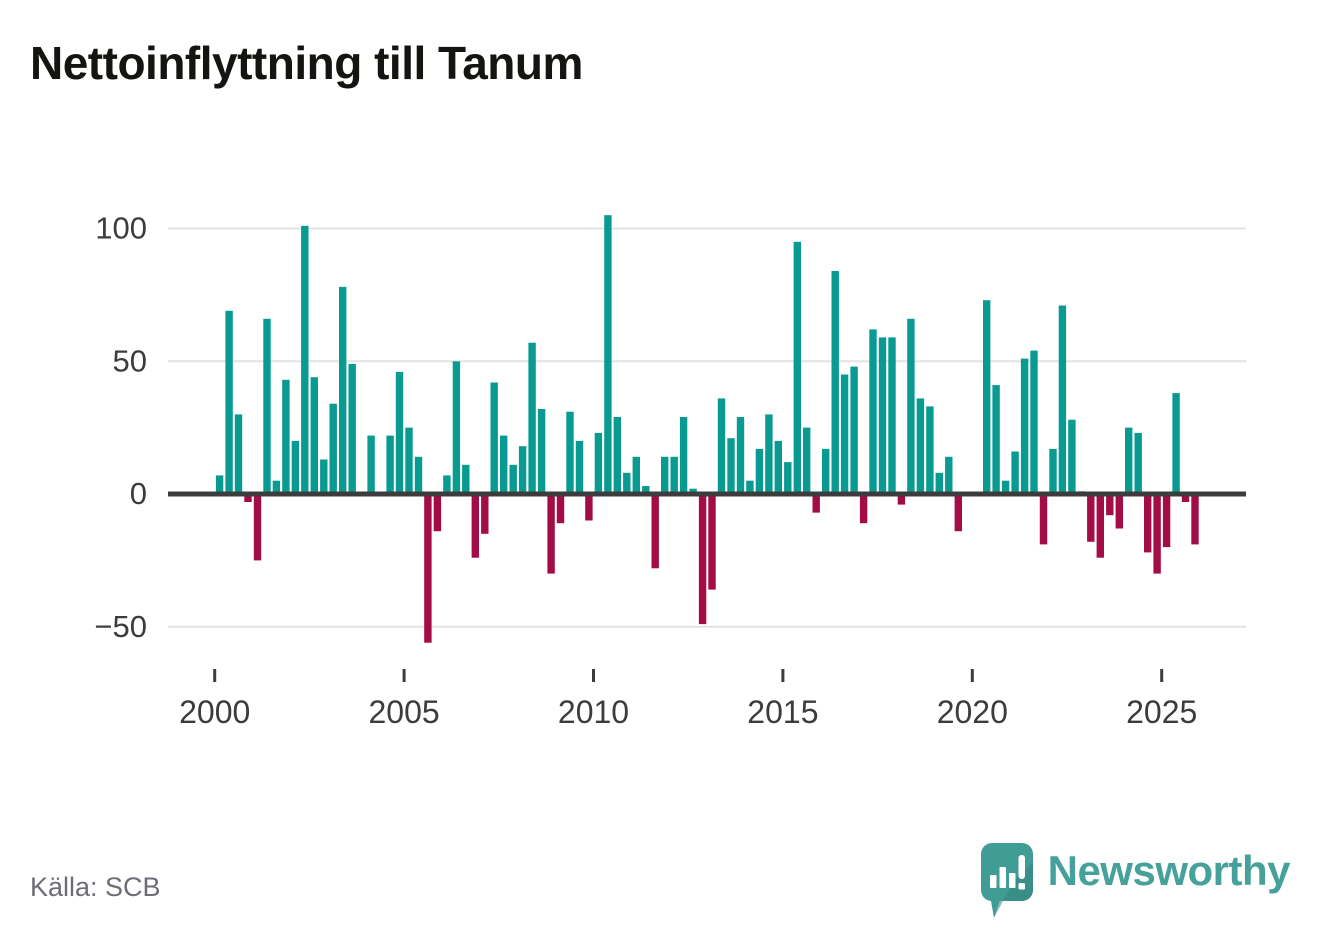  I want to click on source-note: Källa: SCB, so click(95, 887).